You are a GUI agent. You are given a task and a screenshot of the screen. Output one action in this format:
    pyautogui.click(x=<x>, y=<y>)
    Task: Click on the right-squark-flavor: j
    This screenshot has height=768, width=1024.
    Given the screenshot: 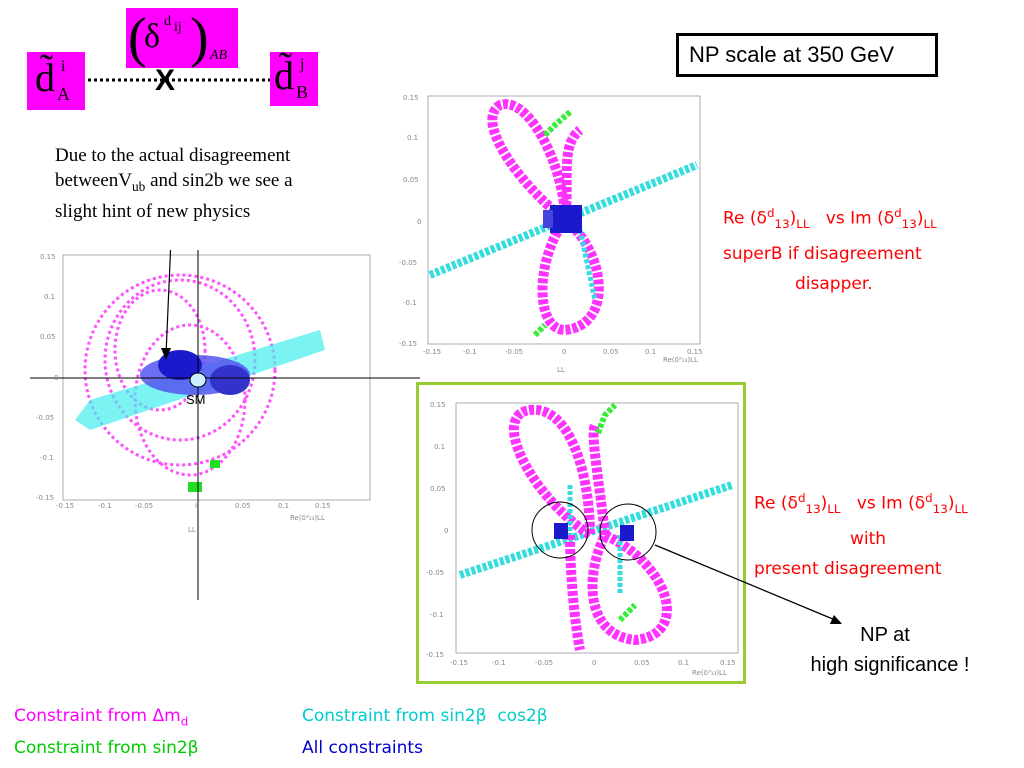 What is the action you would take?
    pyautogui.click(x=302, y=64)
    